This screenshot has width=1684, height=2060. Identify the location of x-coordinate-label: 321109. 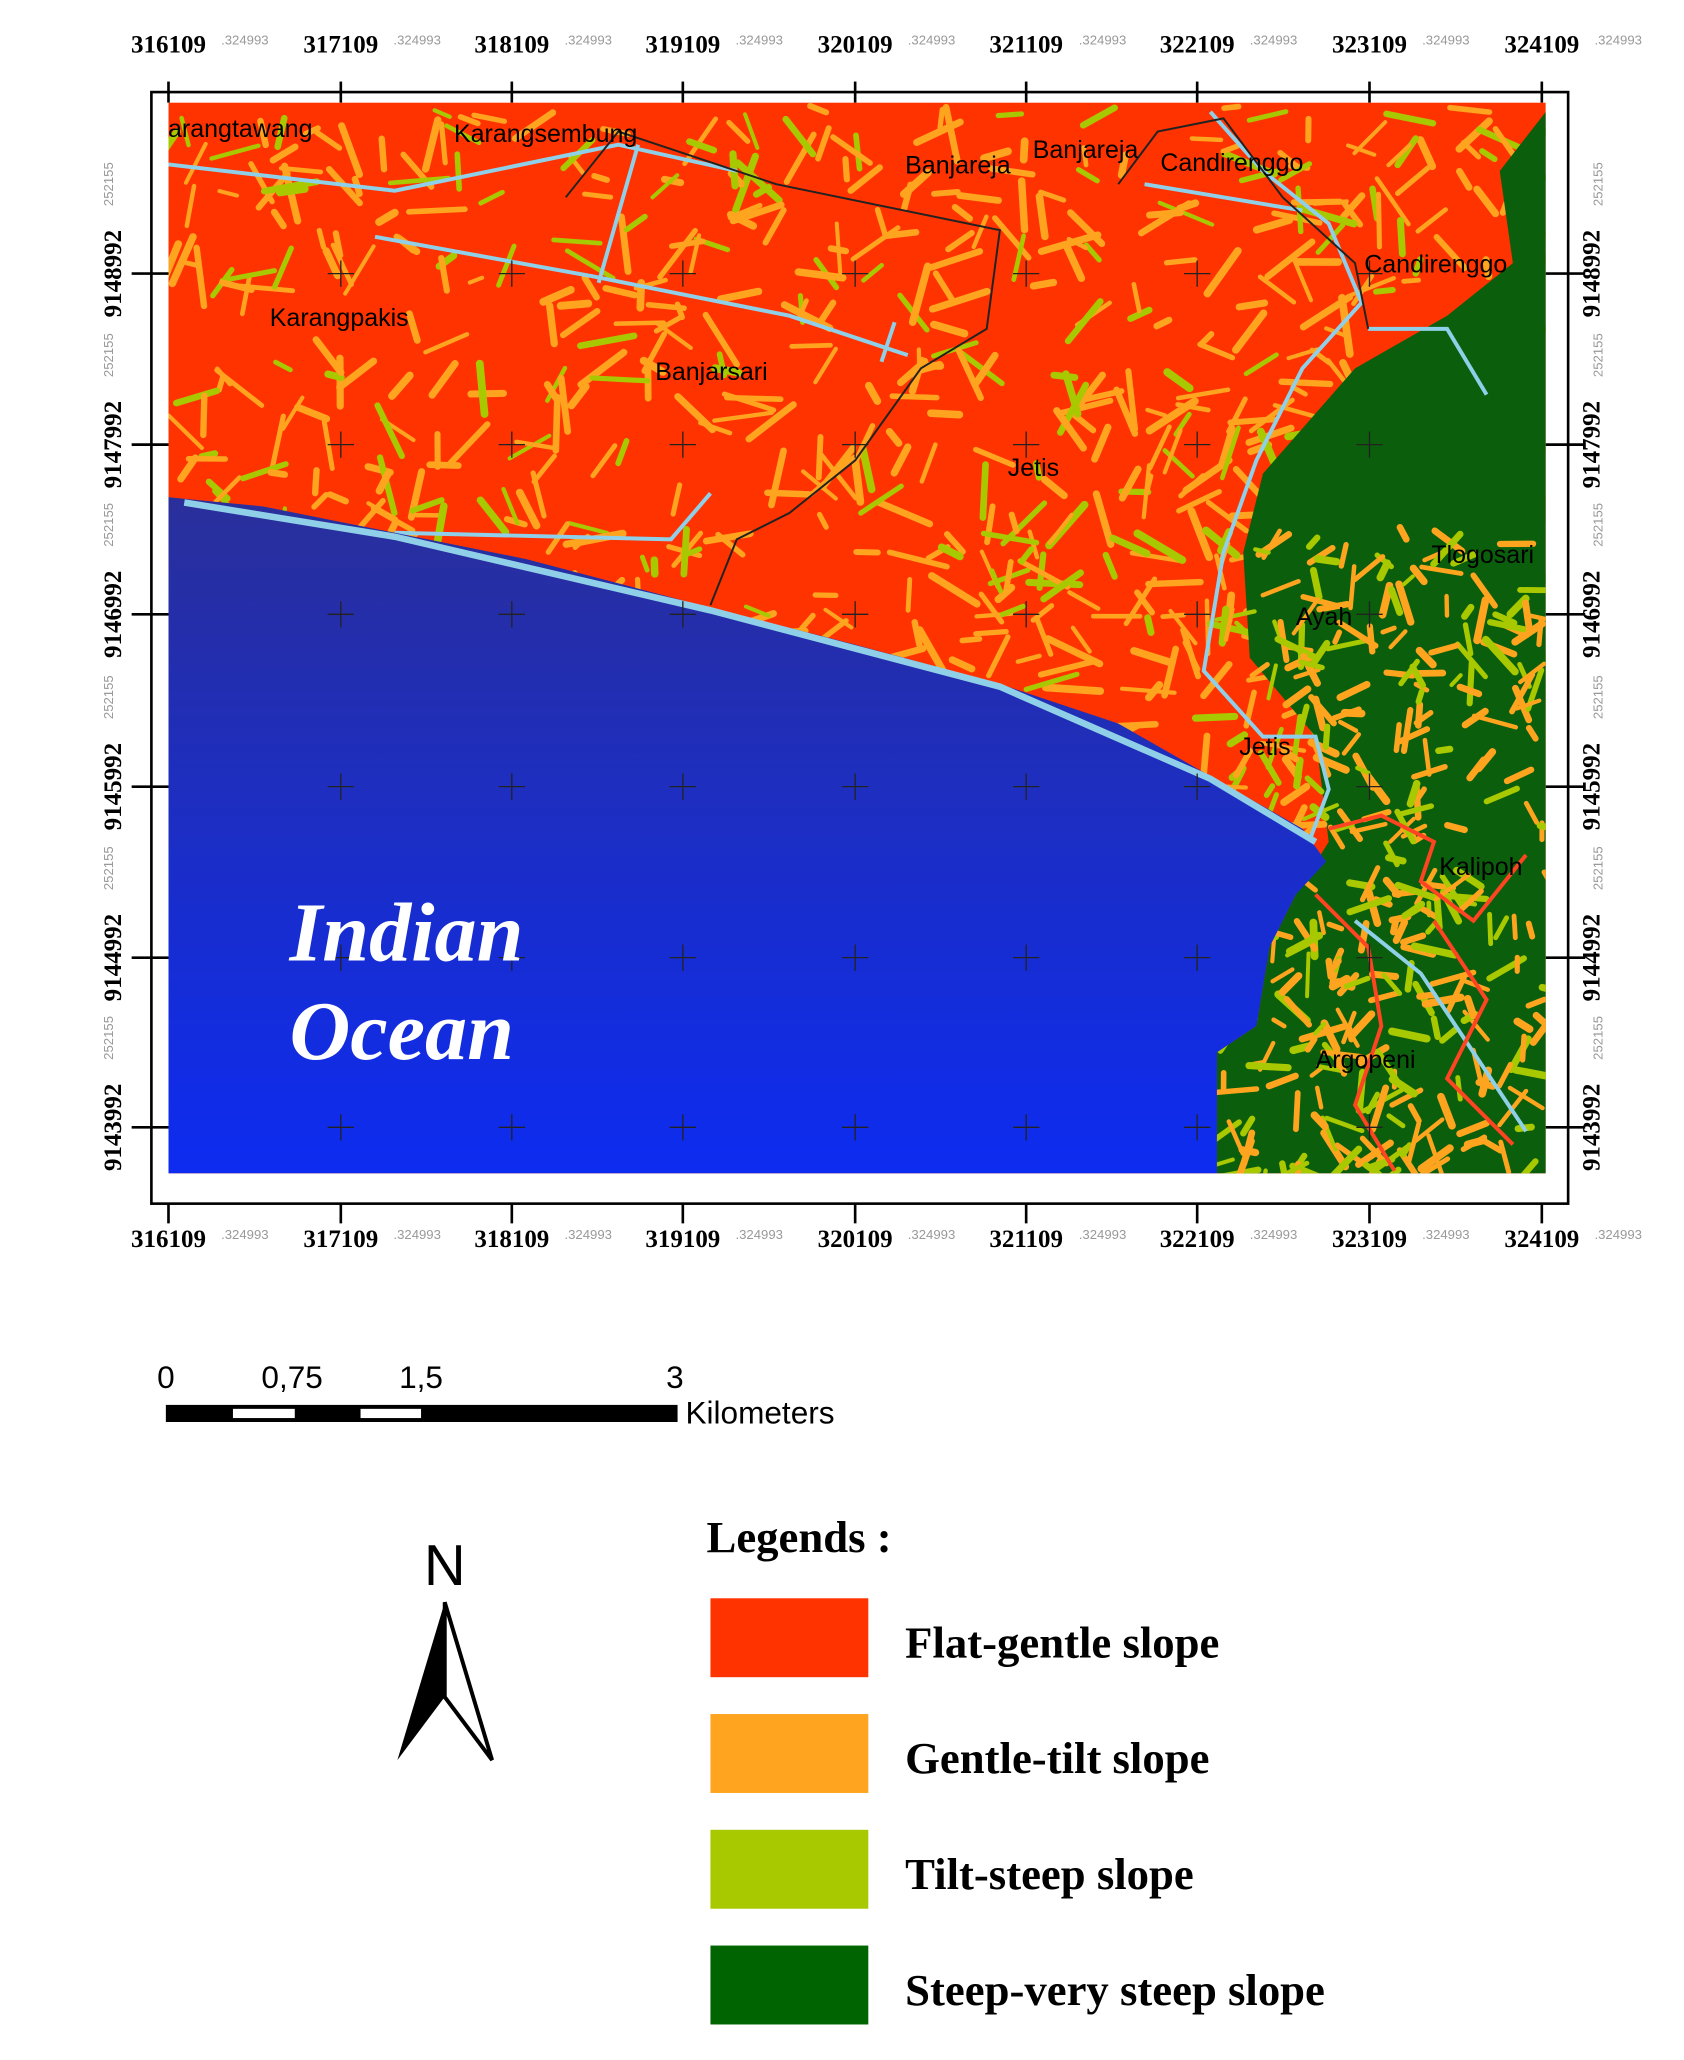
(1026, 45).